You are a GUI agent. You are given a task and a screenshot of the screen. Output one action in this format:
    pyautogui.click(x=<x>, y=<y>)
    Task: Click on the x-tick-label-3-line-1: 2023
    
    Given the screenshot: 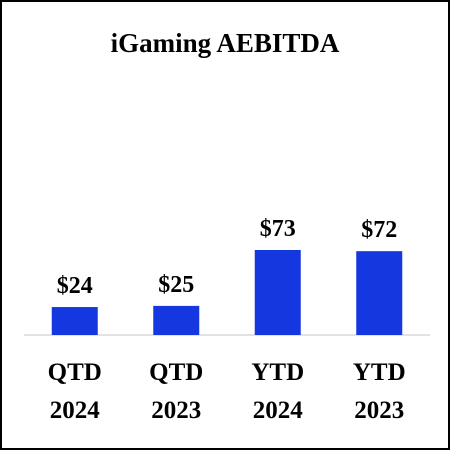 What is the action you would take?
    pyautogui.click(x=379, y=410)
    